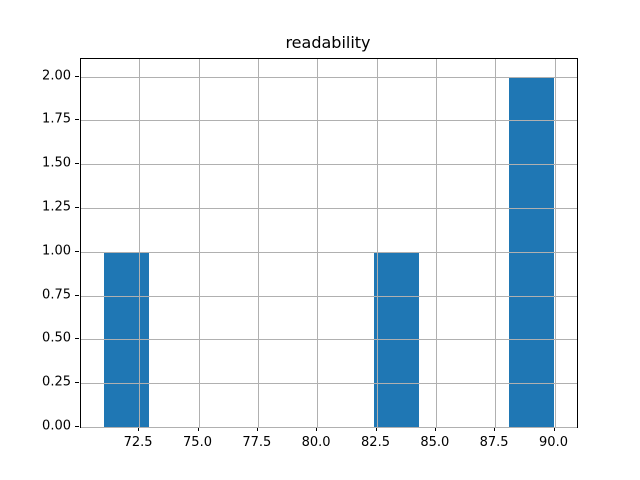  I want to click on x-tick-label: 77.5, so click(257, 442).